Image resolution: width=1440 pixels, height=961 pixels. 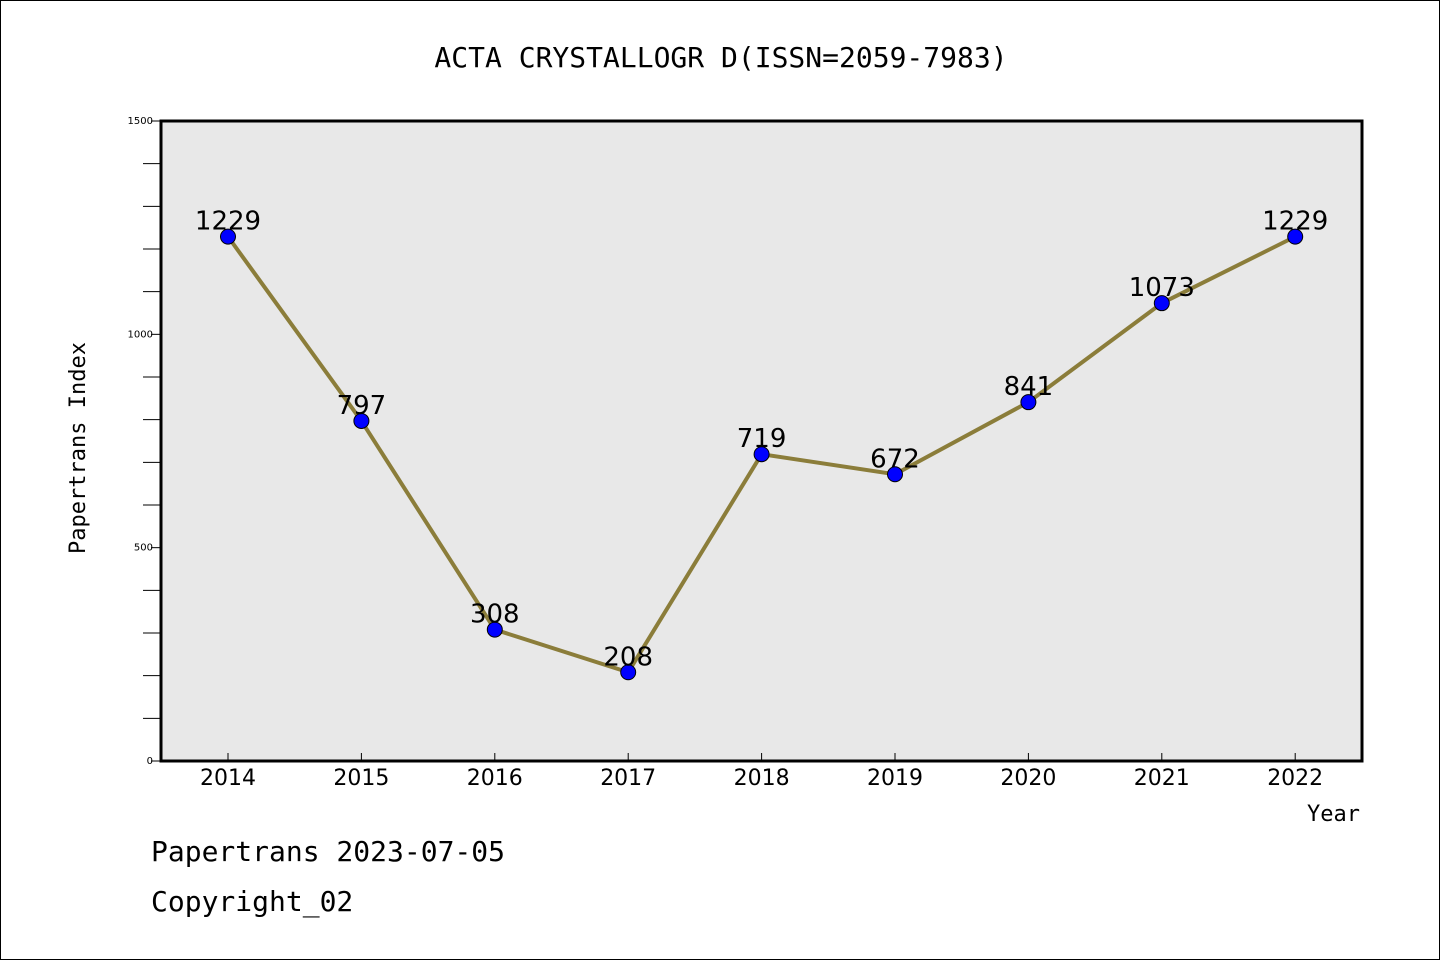 What do you see at coordinates (362, 406) in the screenshot?
I see `data-label: 797` at bounding box center [362, 406].